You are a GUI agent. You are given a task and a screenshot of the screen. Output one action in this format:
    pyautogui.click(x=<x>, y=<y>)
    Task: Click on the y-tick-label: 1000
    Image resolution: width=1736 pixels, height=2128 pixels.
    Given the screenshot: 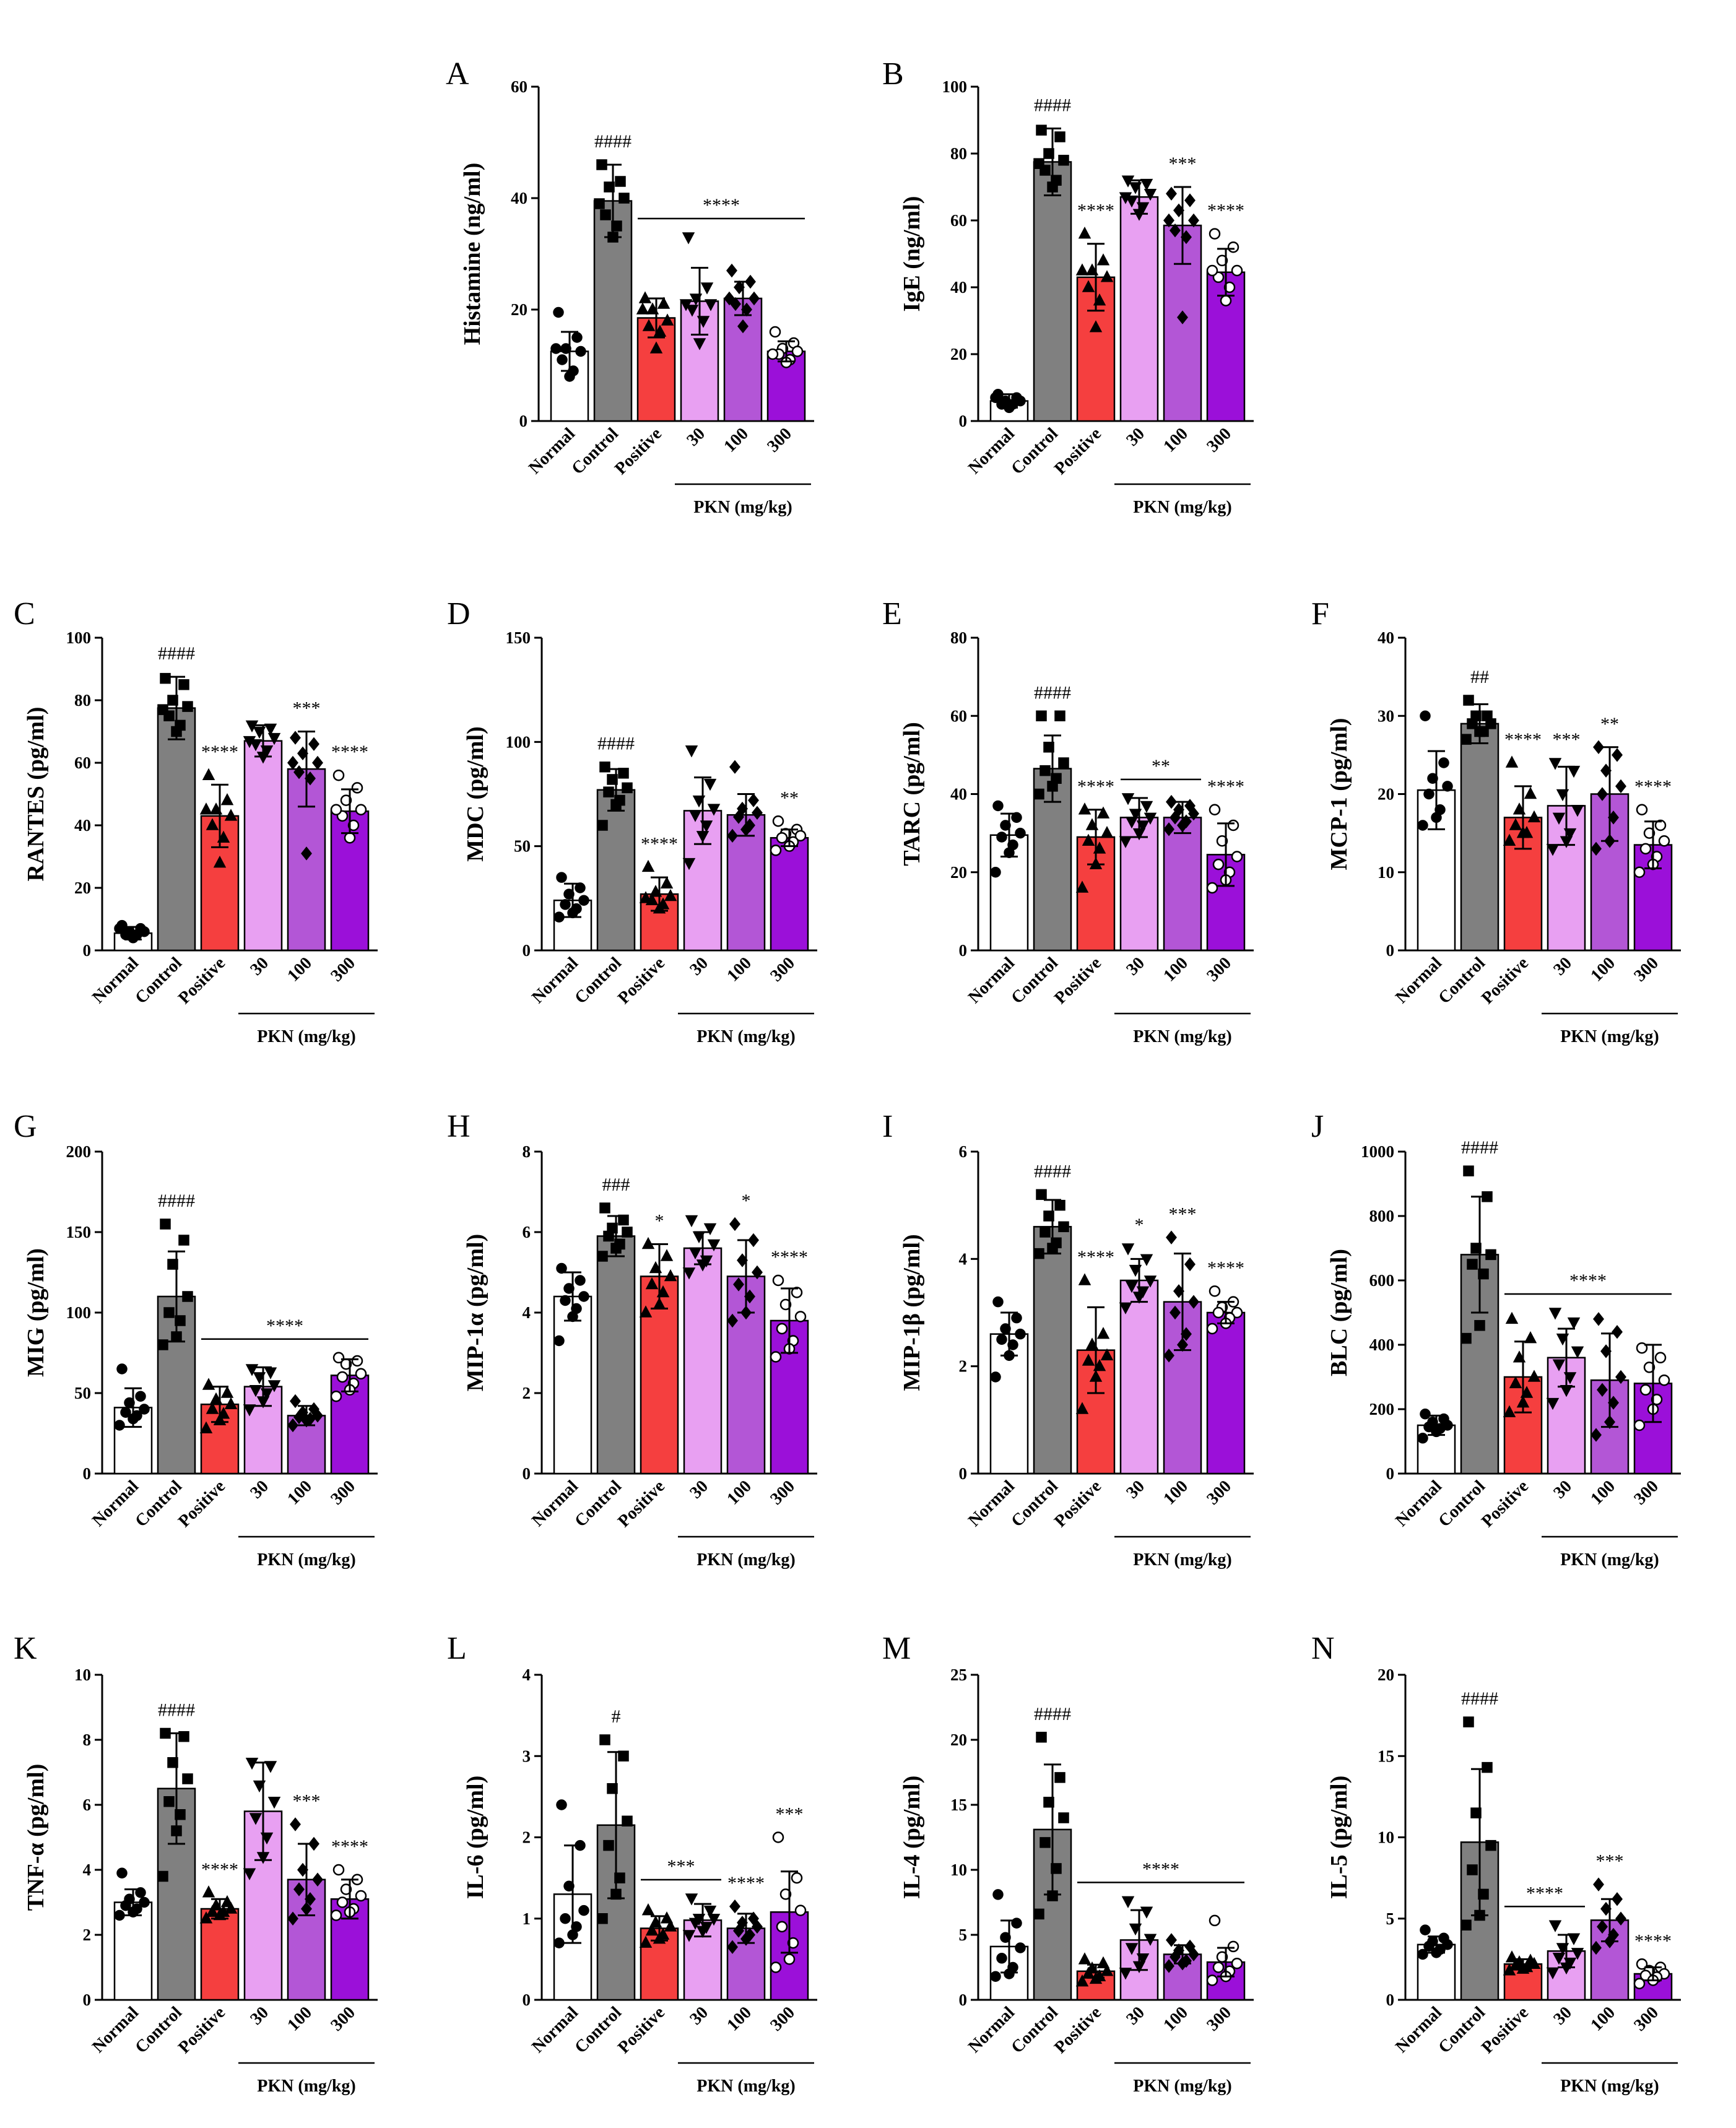 What is the action you would take?
    pyautogui.click(x=1377, y=1151)
    